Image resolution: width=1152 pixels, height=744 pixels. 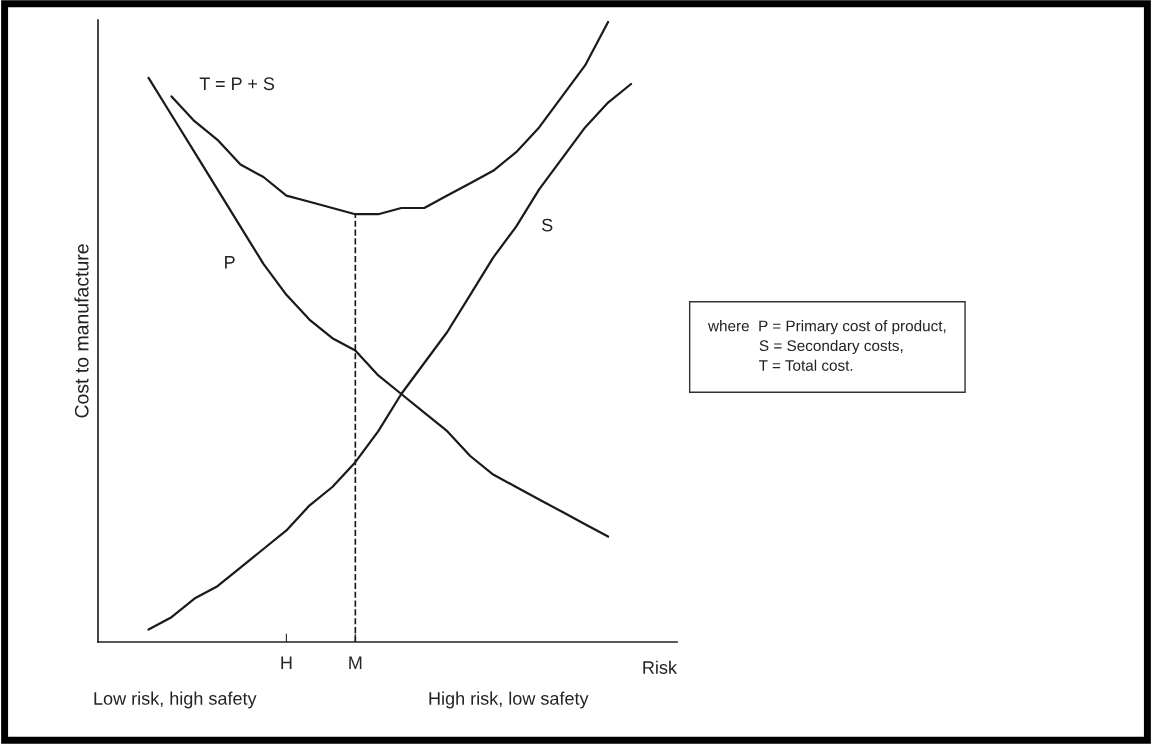 What do you see at coordinates (286, 662) in the screenshot?
I see `x-tick-label: H` at bounding box center [286, 662].